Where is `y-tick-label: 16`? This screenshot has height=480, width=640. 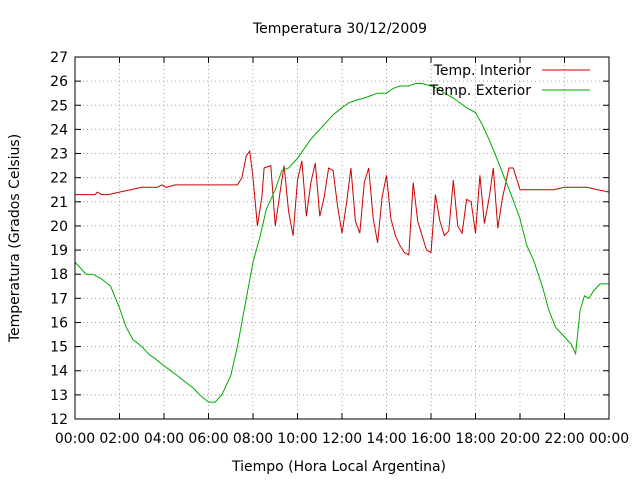
y-tick-label: 16 is located at coordinates (59, 323).